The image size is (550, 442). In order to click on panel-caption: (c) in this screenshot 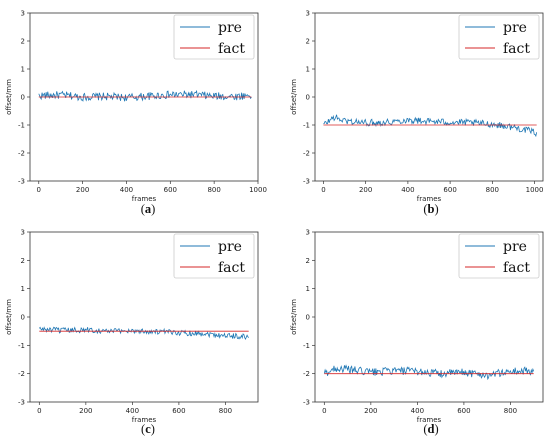, I will do `click(148, 429)`.